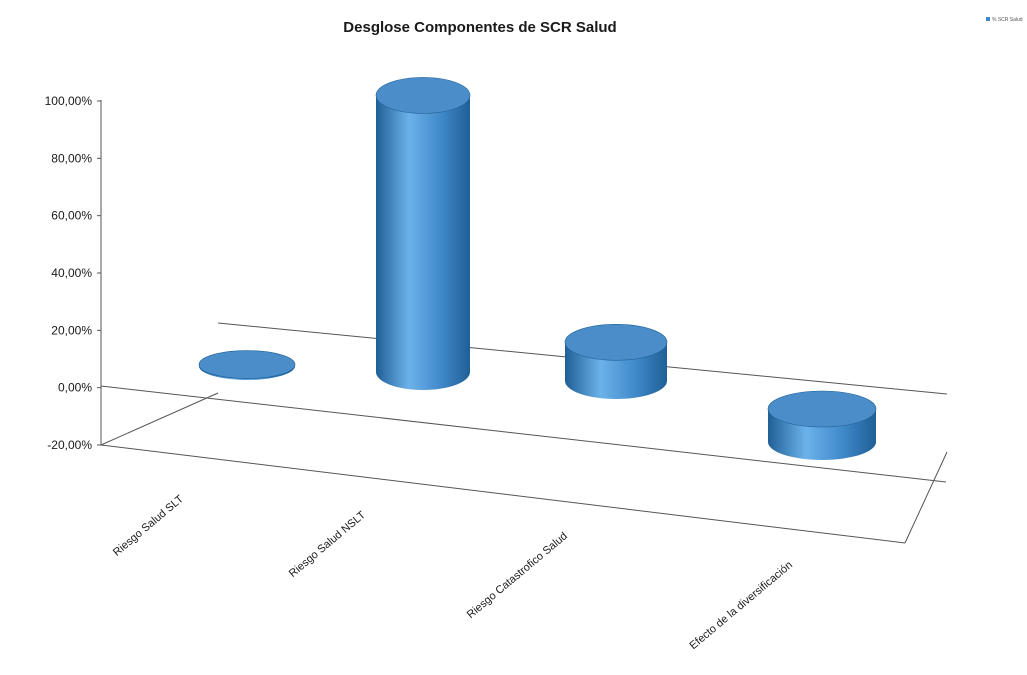 The image size is (1027, 675). I want to click on y-tick-label: 0,00%, so click(75, 388).